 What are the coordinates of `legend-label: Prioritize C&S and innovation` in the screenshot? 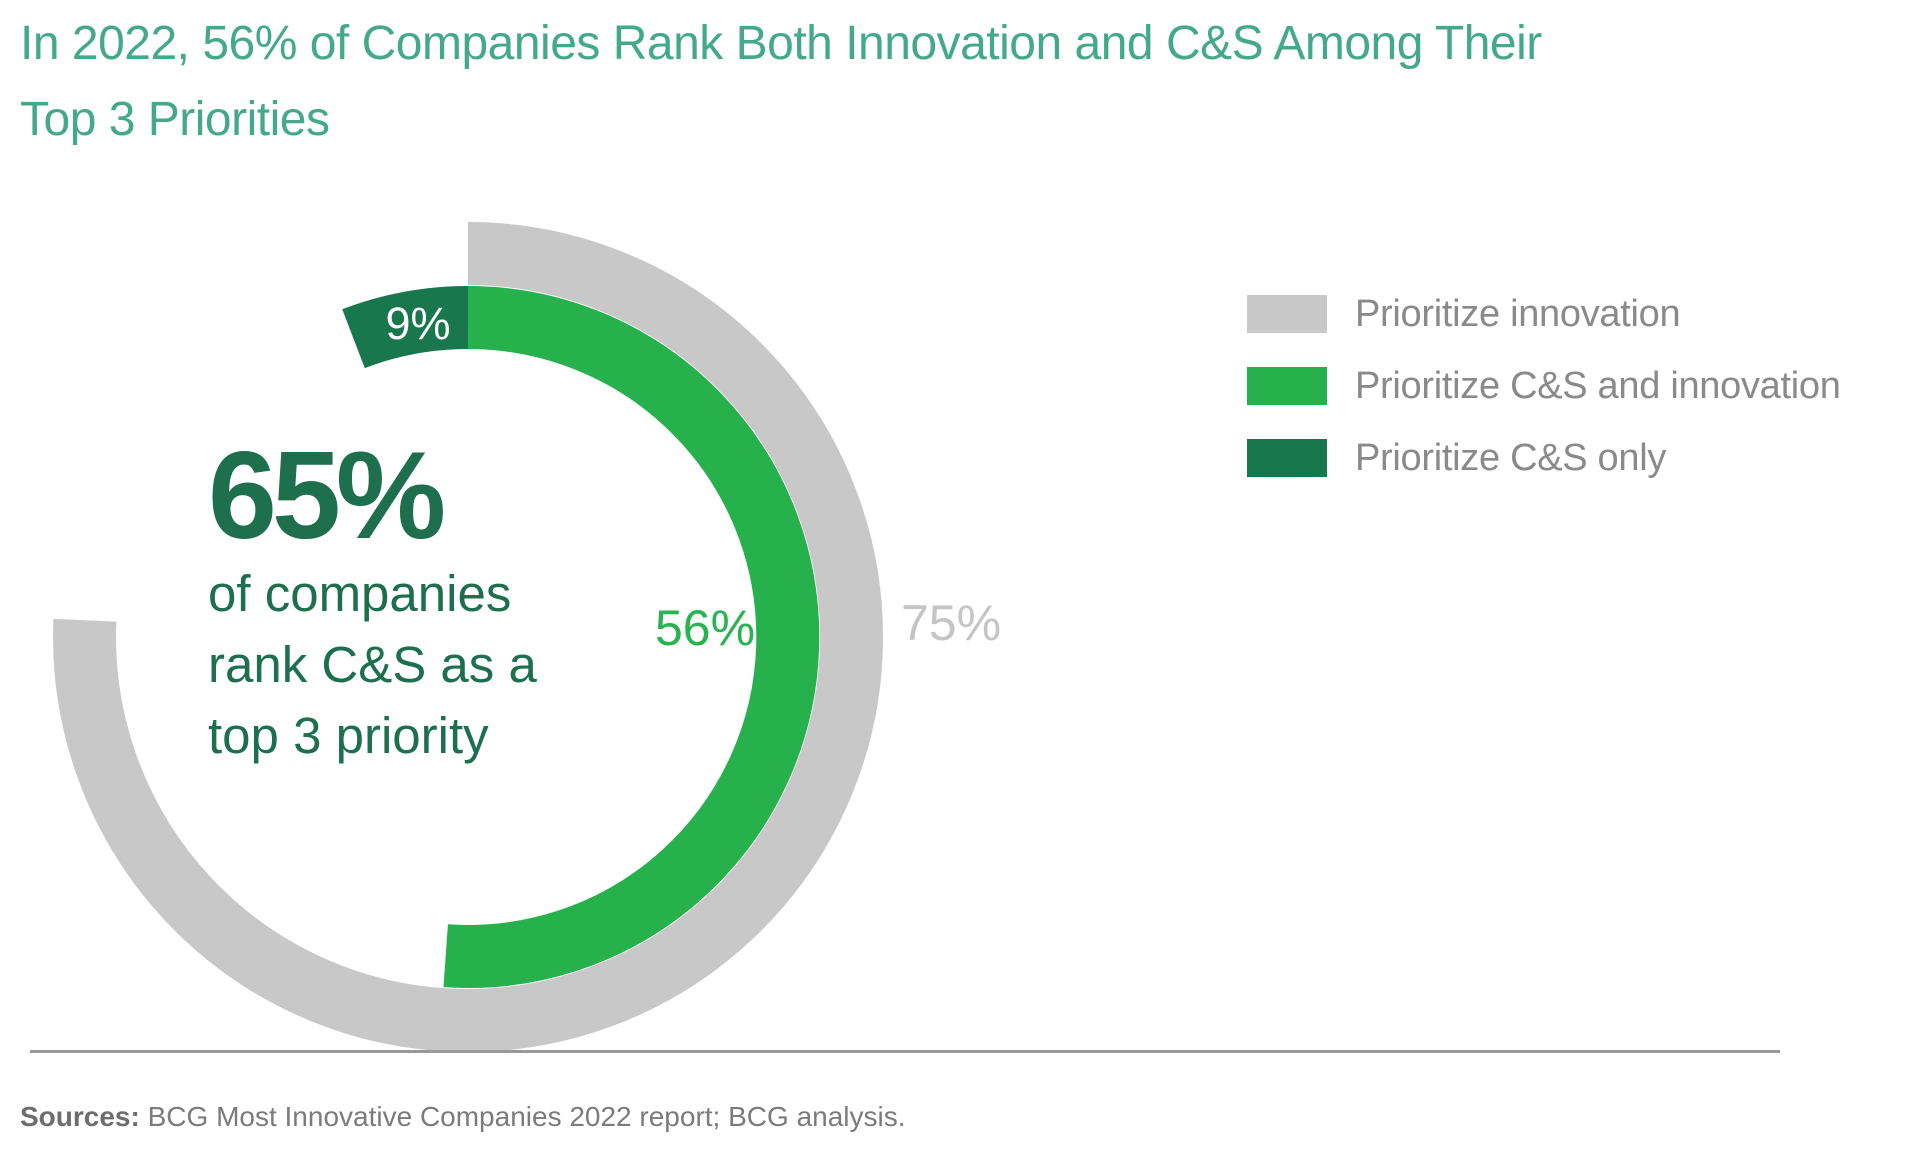 It's located at (1598, 386).